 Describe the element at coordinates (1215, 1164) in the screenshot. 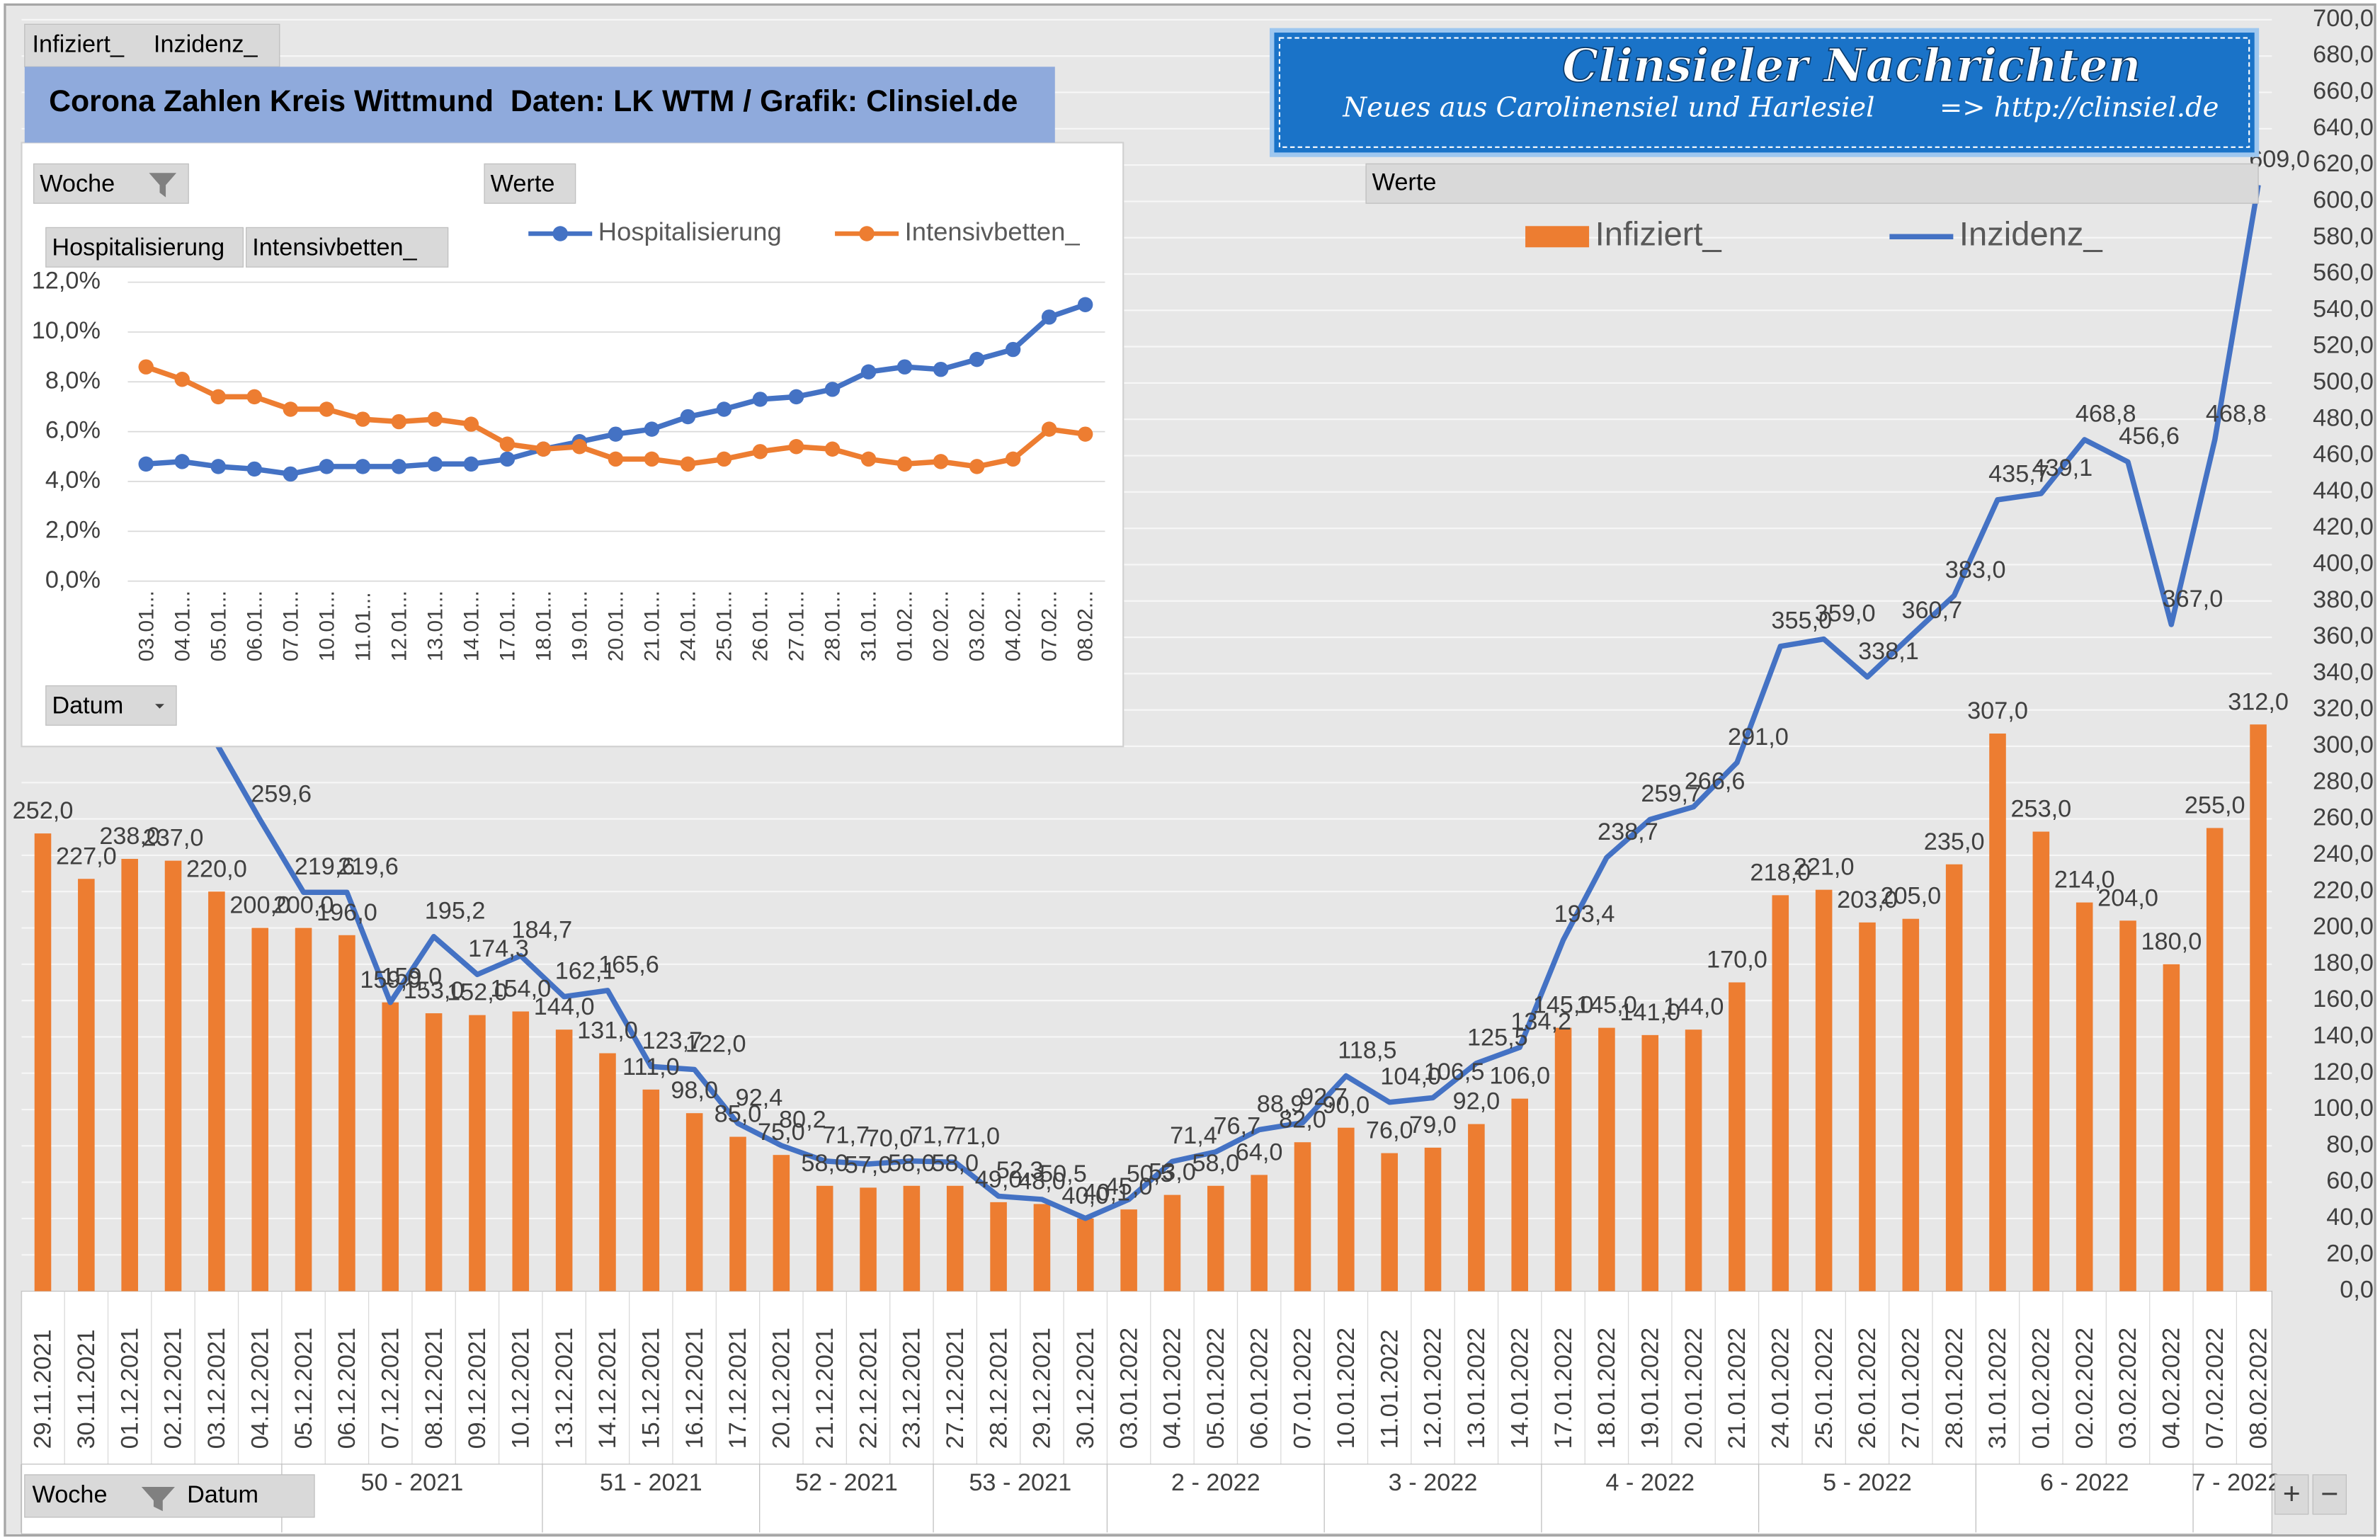

I see `data-label: 58,0` at that location.